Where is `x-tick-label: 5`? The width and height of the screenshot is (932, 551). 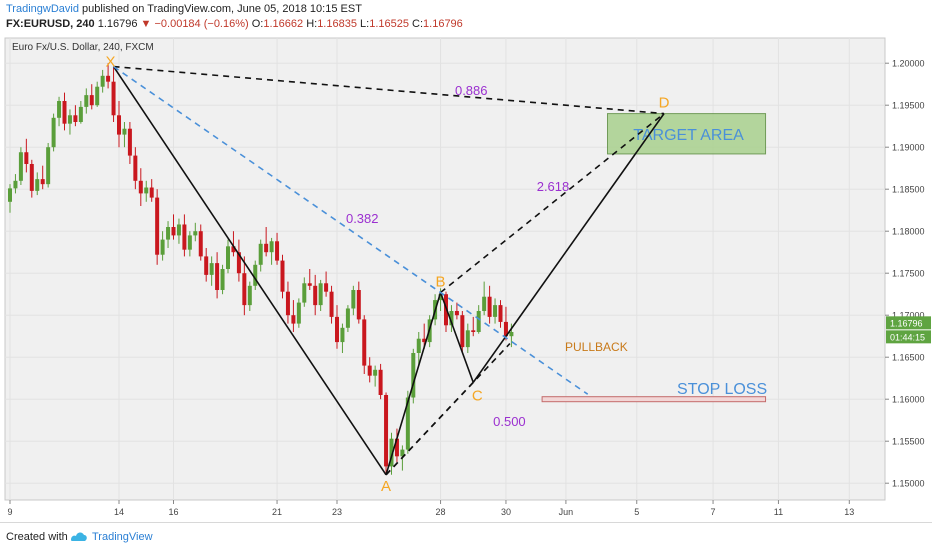
x-tick-label: 5 is located at coordinates (636, 512).